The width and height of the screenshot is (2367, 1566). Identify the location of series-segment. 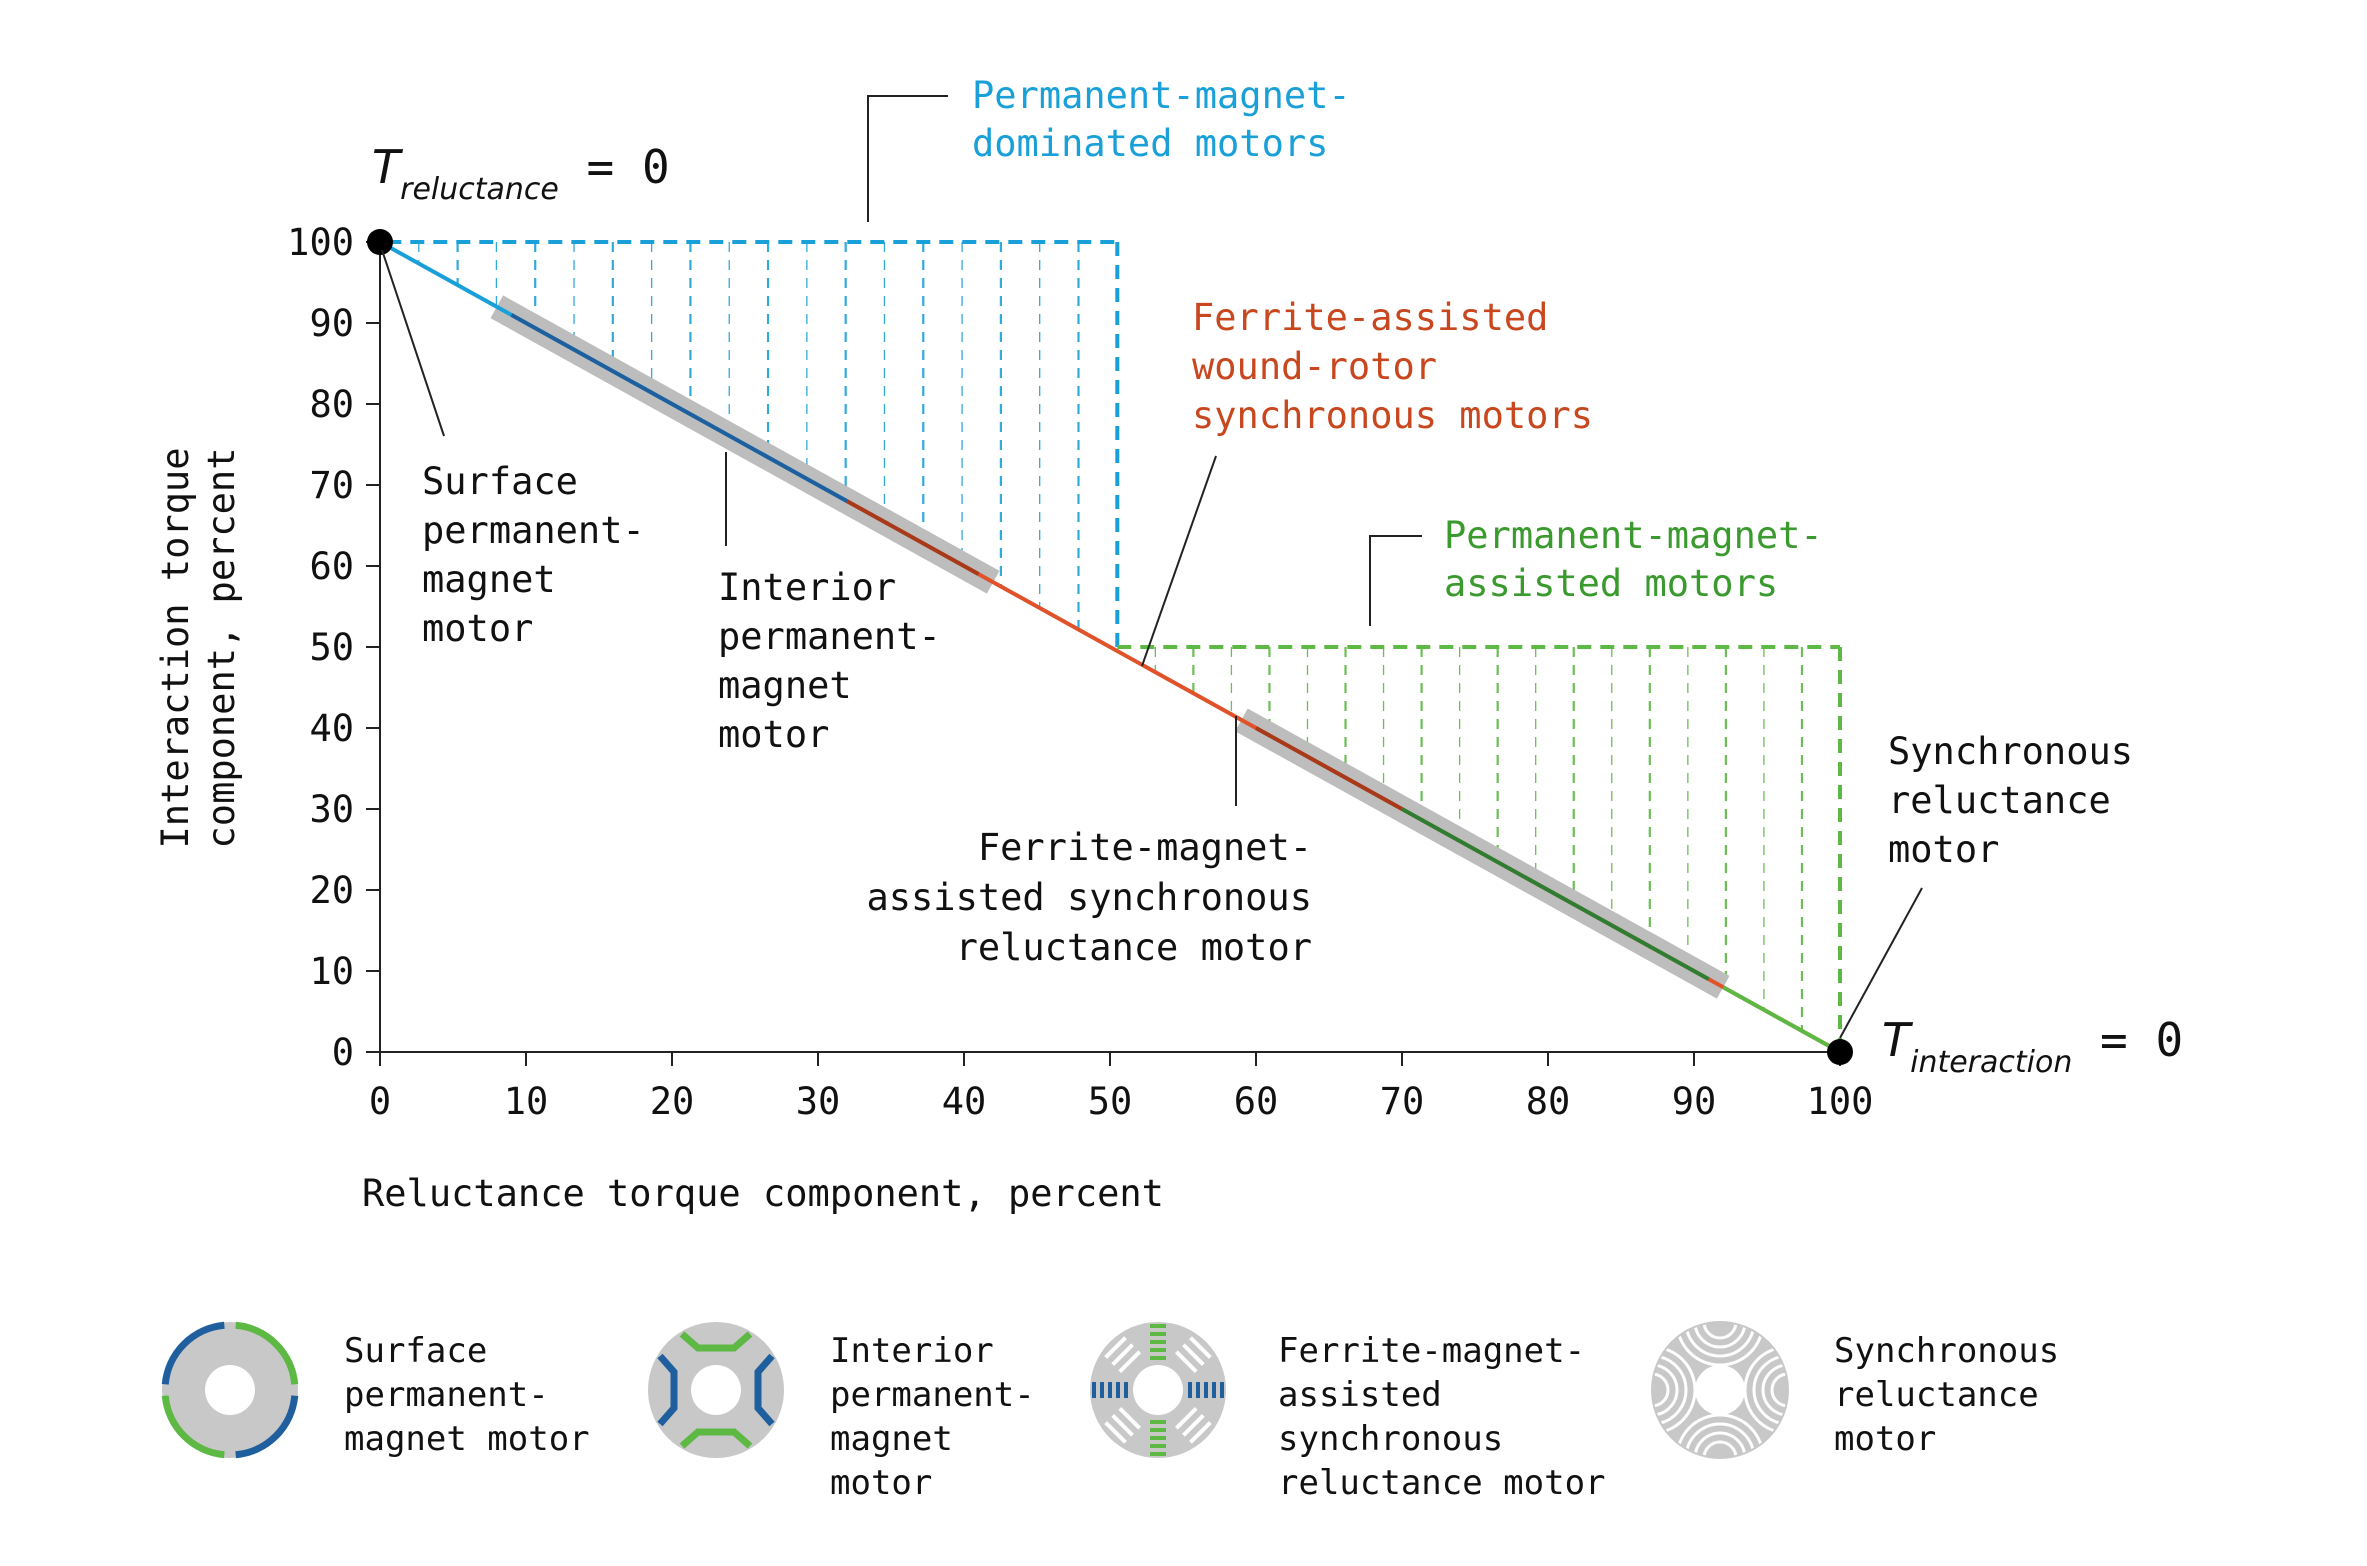
(1781, 1019).